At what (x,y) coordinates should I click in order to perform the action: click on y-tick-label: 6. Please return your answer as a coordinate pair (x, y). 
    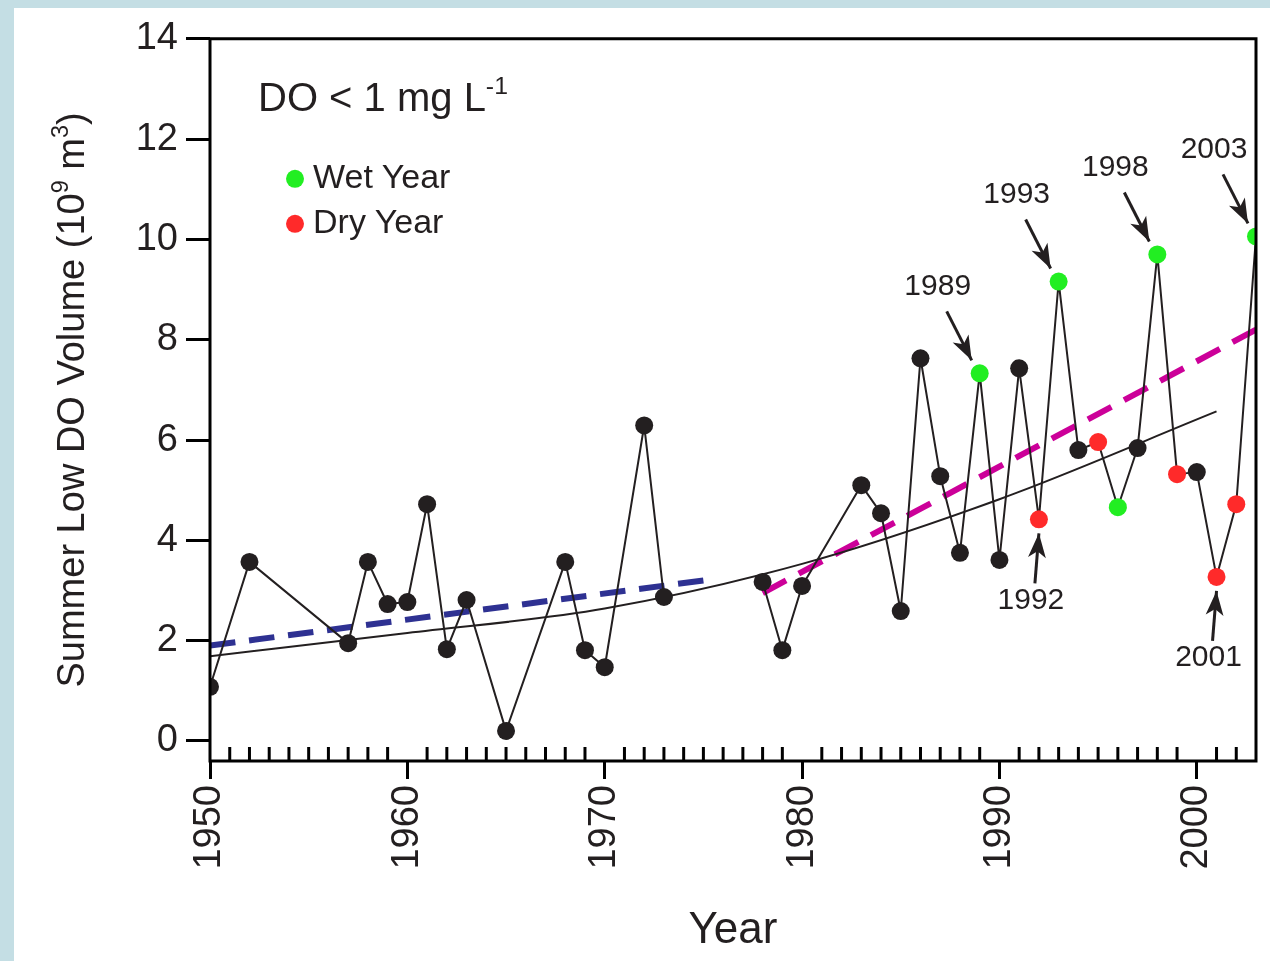
    Looking at the image, I should click on (167, 437).